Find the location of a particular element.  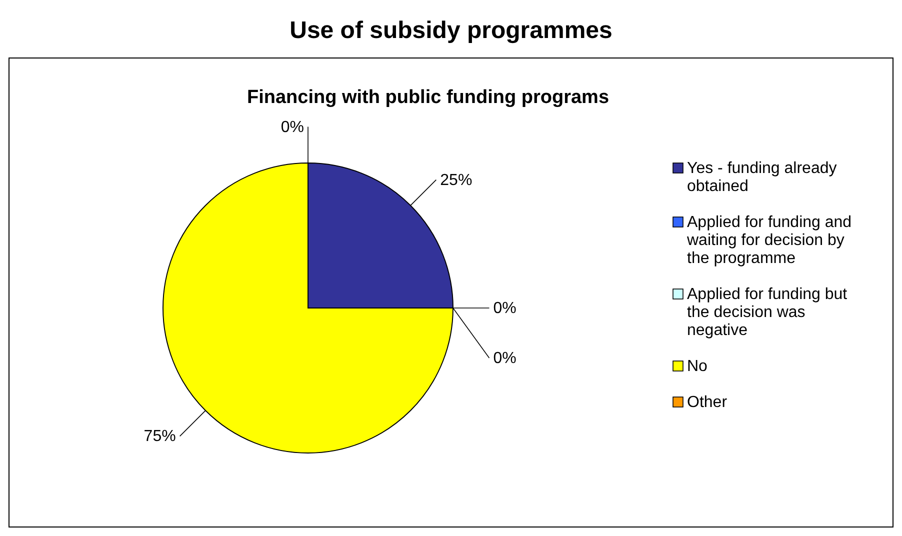

data-label: 25% is located at coordinates (456, 180).